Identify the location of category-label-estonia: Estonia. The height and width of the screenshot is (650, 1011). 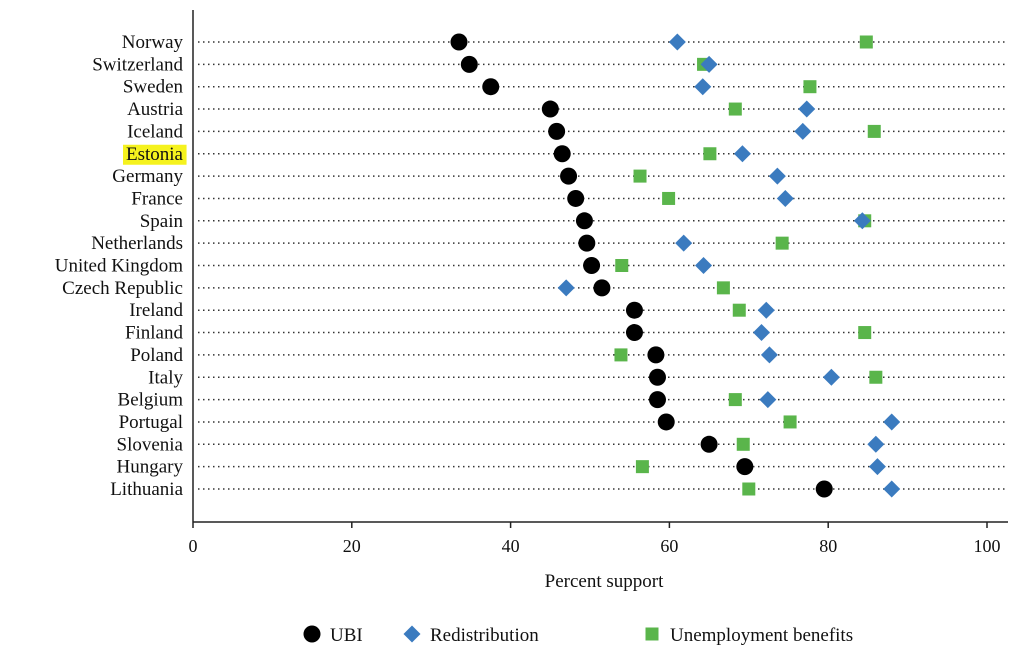
(155, 154).